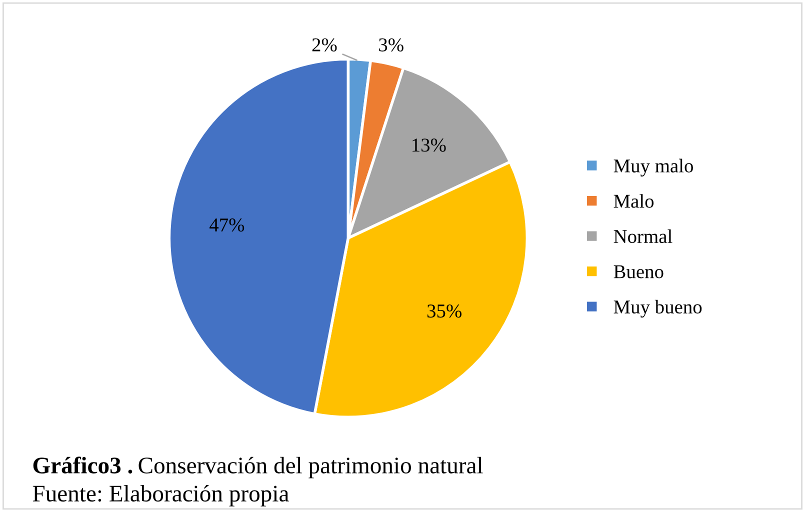 This screenshot has height=511, width=805. I want to click on legend-label: Muy bueno, so click(658, 309).